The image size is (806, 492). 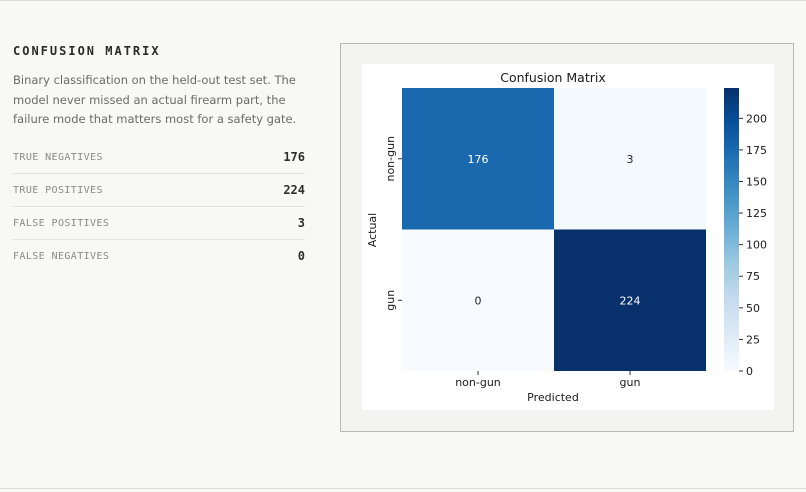 What do you see at coordinates (294, 190) in the screenshot?
I see `metric-value: 224` at bounding box center [294, 190].